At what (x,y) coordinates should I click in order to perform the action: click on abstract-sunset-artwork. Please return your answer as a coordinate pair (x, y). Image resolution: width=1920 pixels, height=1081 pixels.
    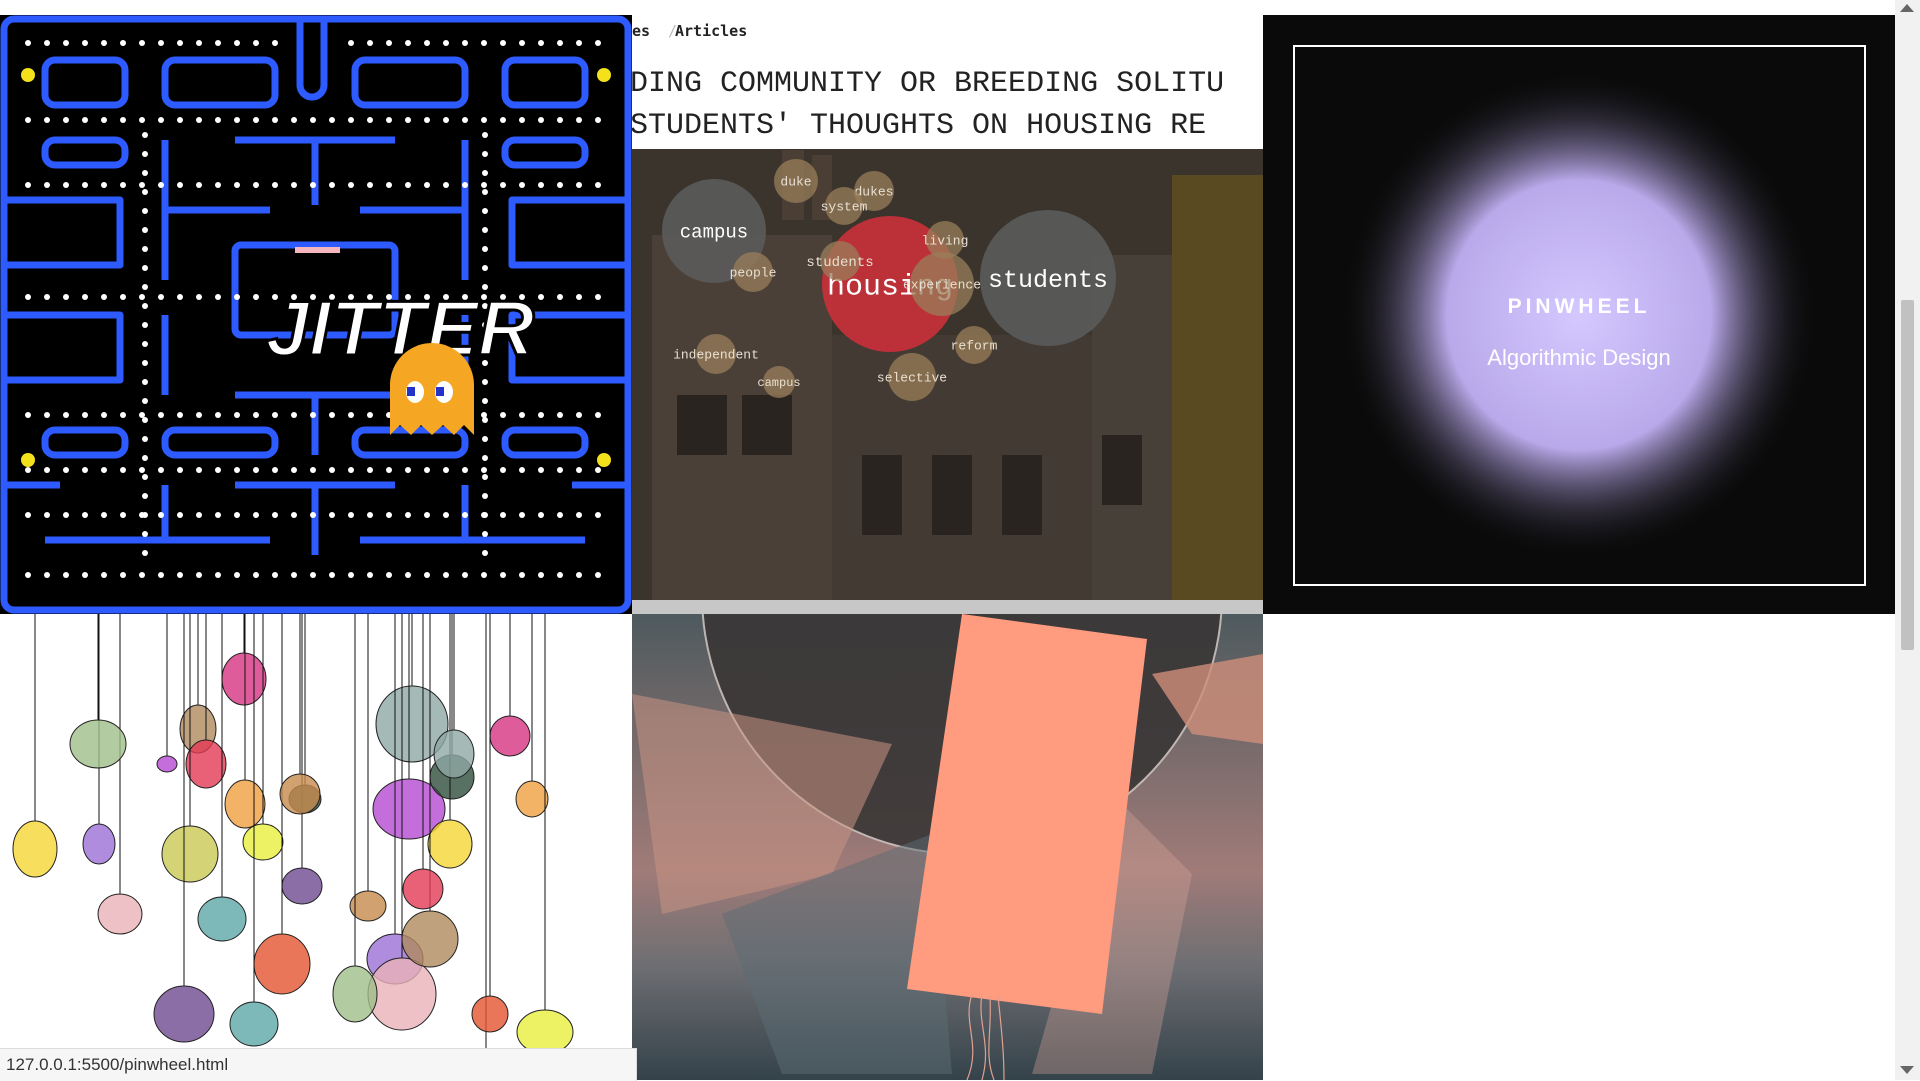
    Looking at the image, I should click on (947, 847).